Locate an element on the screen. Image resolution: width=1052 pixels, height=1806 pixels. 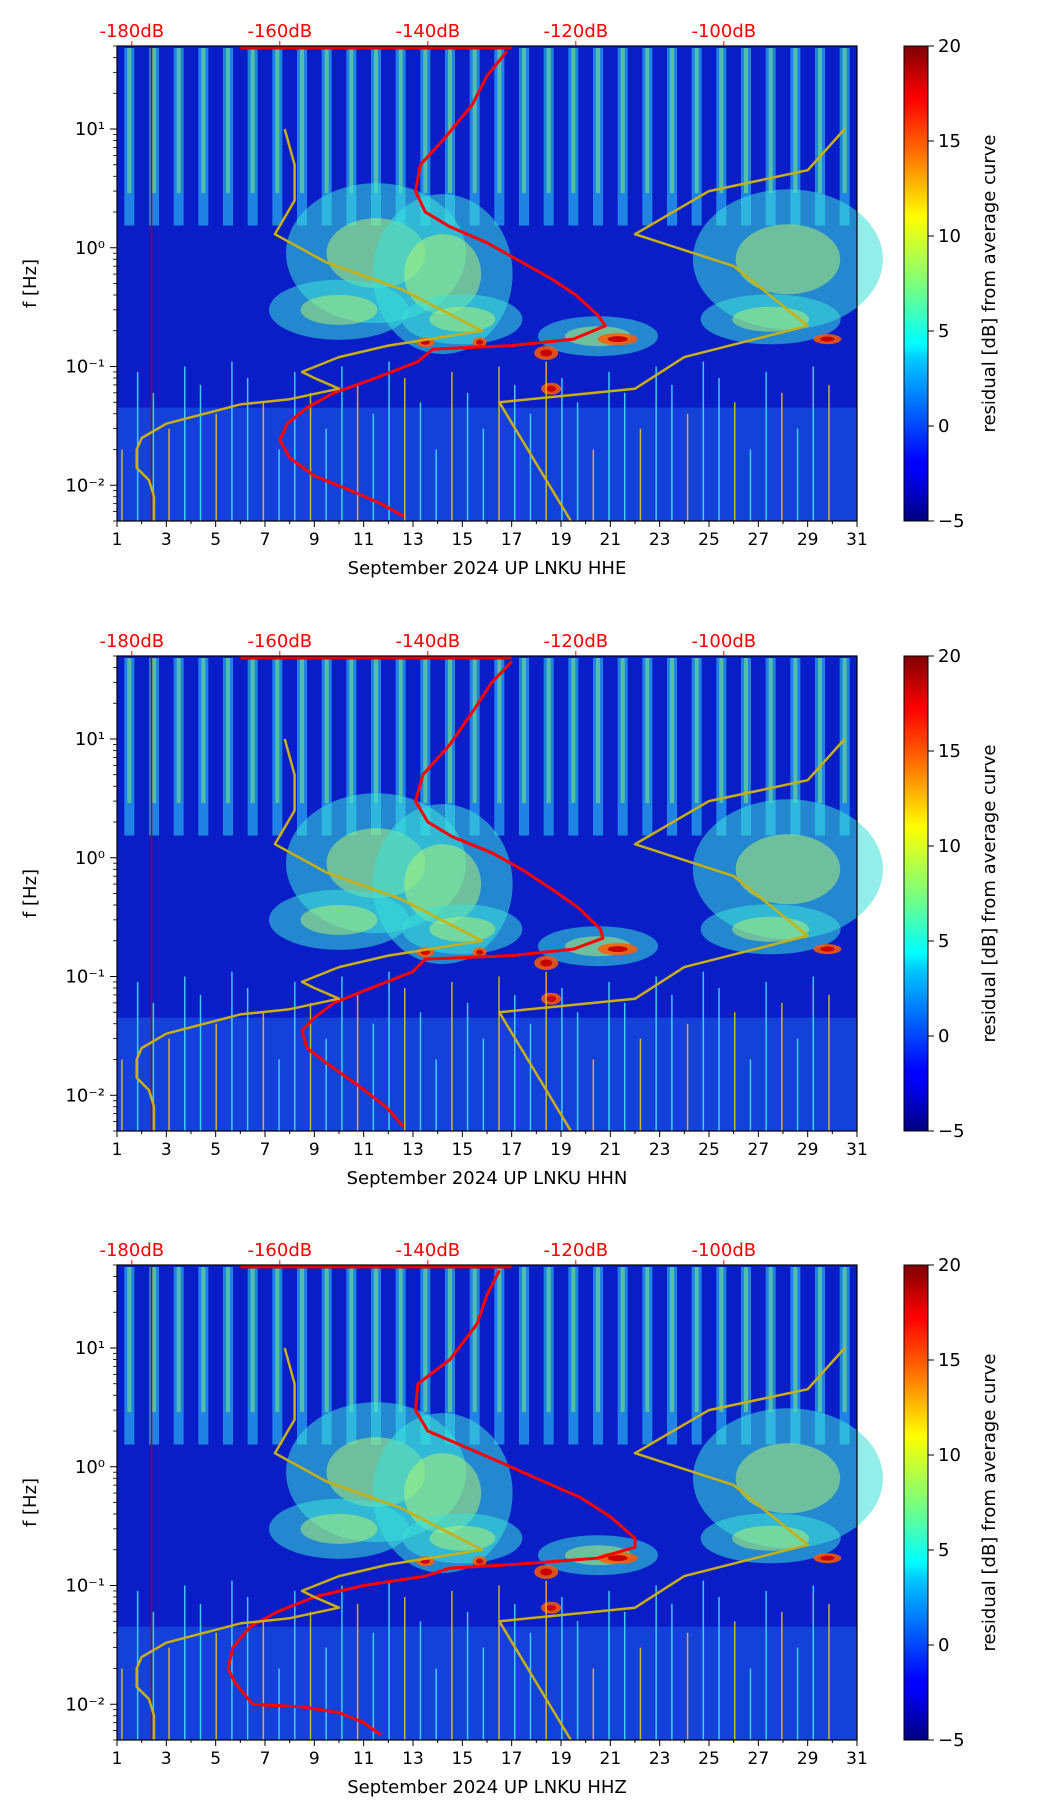
average-noise-curve is located at coordinates (452, 894).